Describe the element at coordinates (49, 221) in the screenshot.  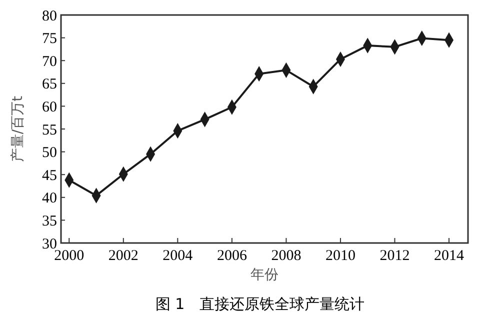
I see `y-tick-label: 35` at that location.